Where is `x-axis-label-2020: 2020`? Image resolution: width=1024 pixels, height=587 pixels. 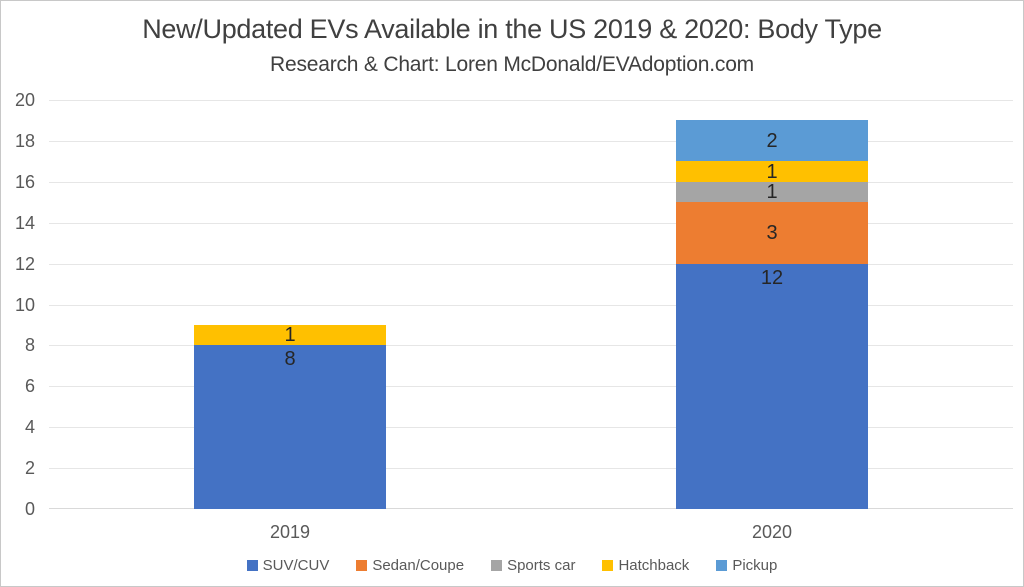 x-axis-label-2020: 2020 is located at coordinates (772, 532).